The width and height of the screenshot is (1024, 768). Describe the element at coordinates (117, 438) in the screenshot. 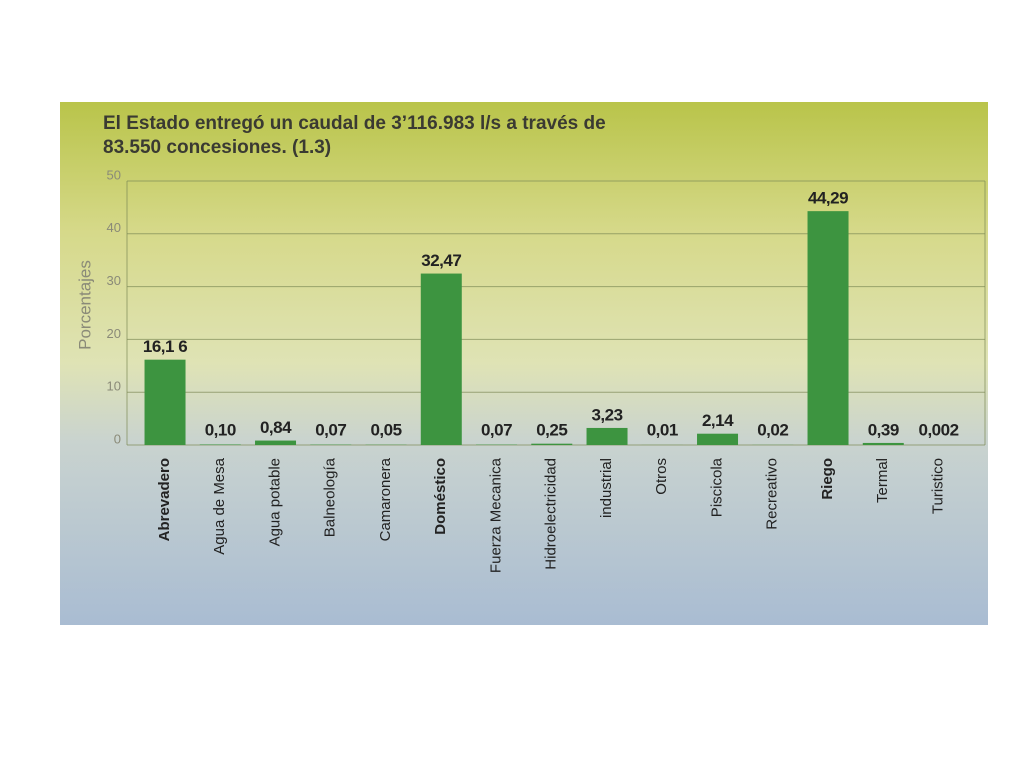

I see `y-tick-label: 0` at that location.